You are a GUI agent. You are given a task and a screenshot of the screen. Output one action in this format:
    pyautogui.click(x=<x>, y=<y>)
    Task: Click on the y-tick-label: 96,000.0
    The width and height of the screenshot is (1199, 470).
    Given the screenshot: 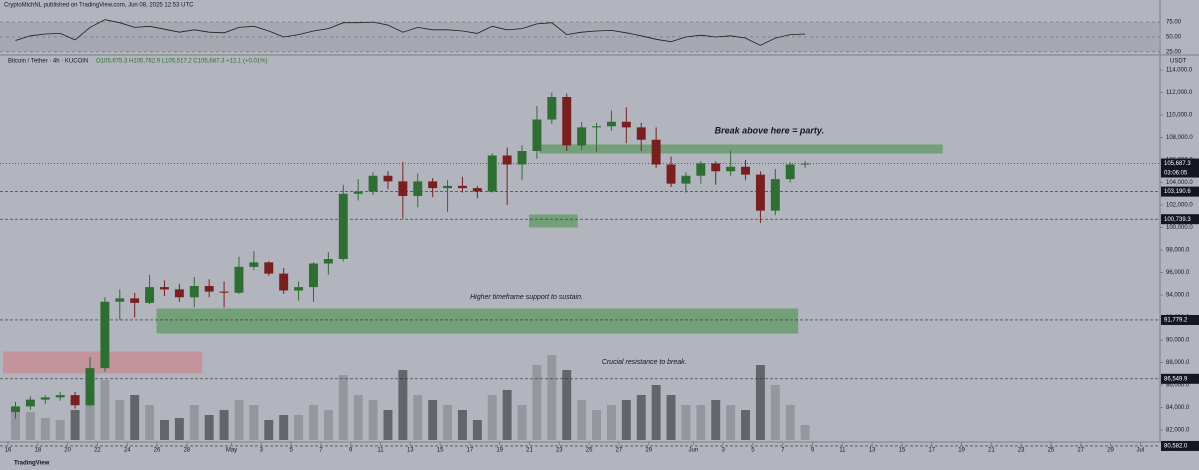 What is the action you would take?
    pyautogui.click(x=1178, y=273)
    